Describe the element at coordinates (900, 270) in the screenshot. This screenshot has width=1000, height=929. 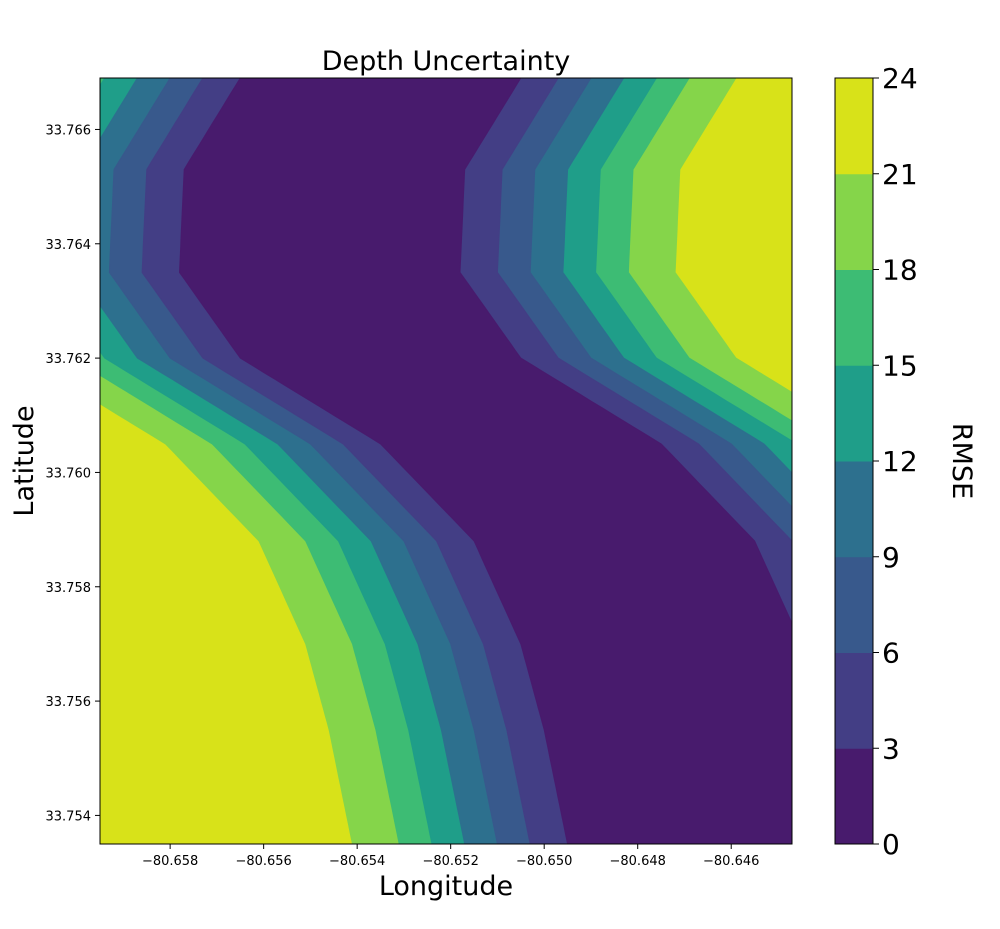
I see `colorbar-tick-label: 18` at that location.